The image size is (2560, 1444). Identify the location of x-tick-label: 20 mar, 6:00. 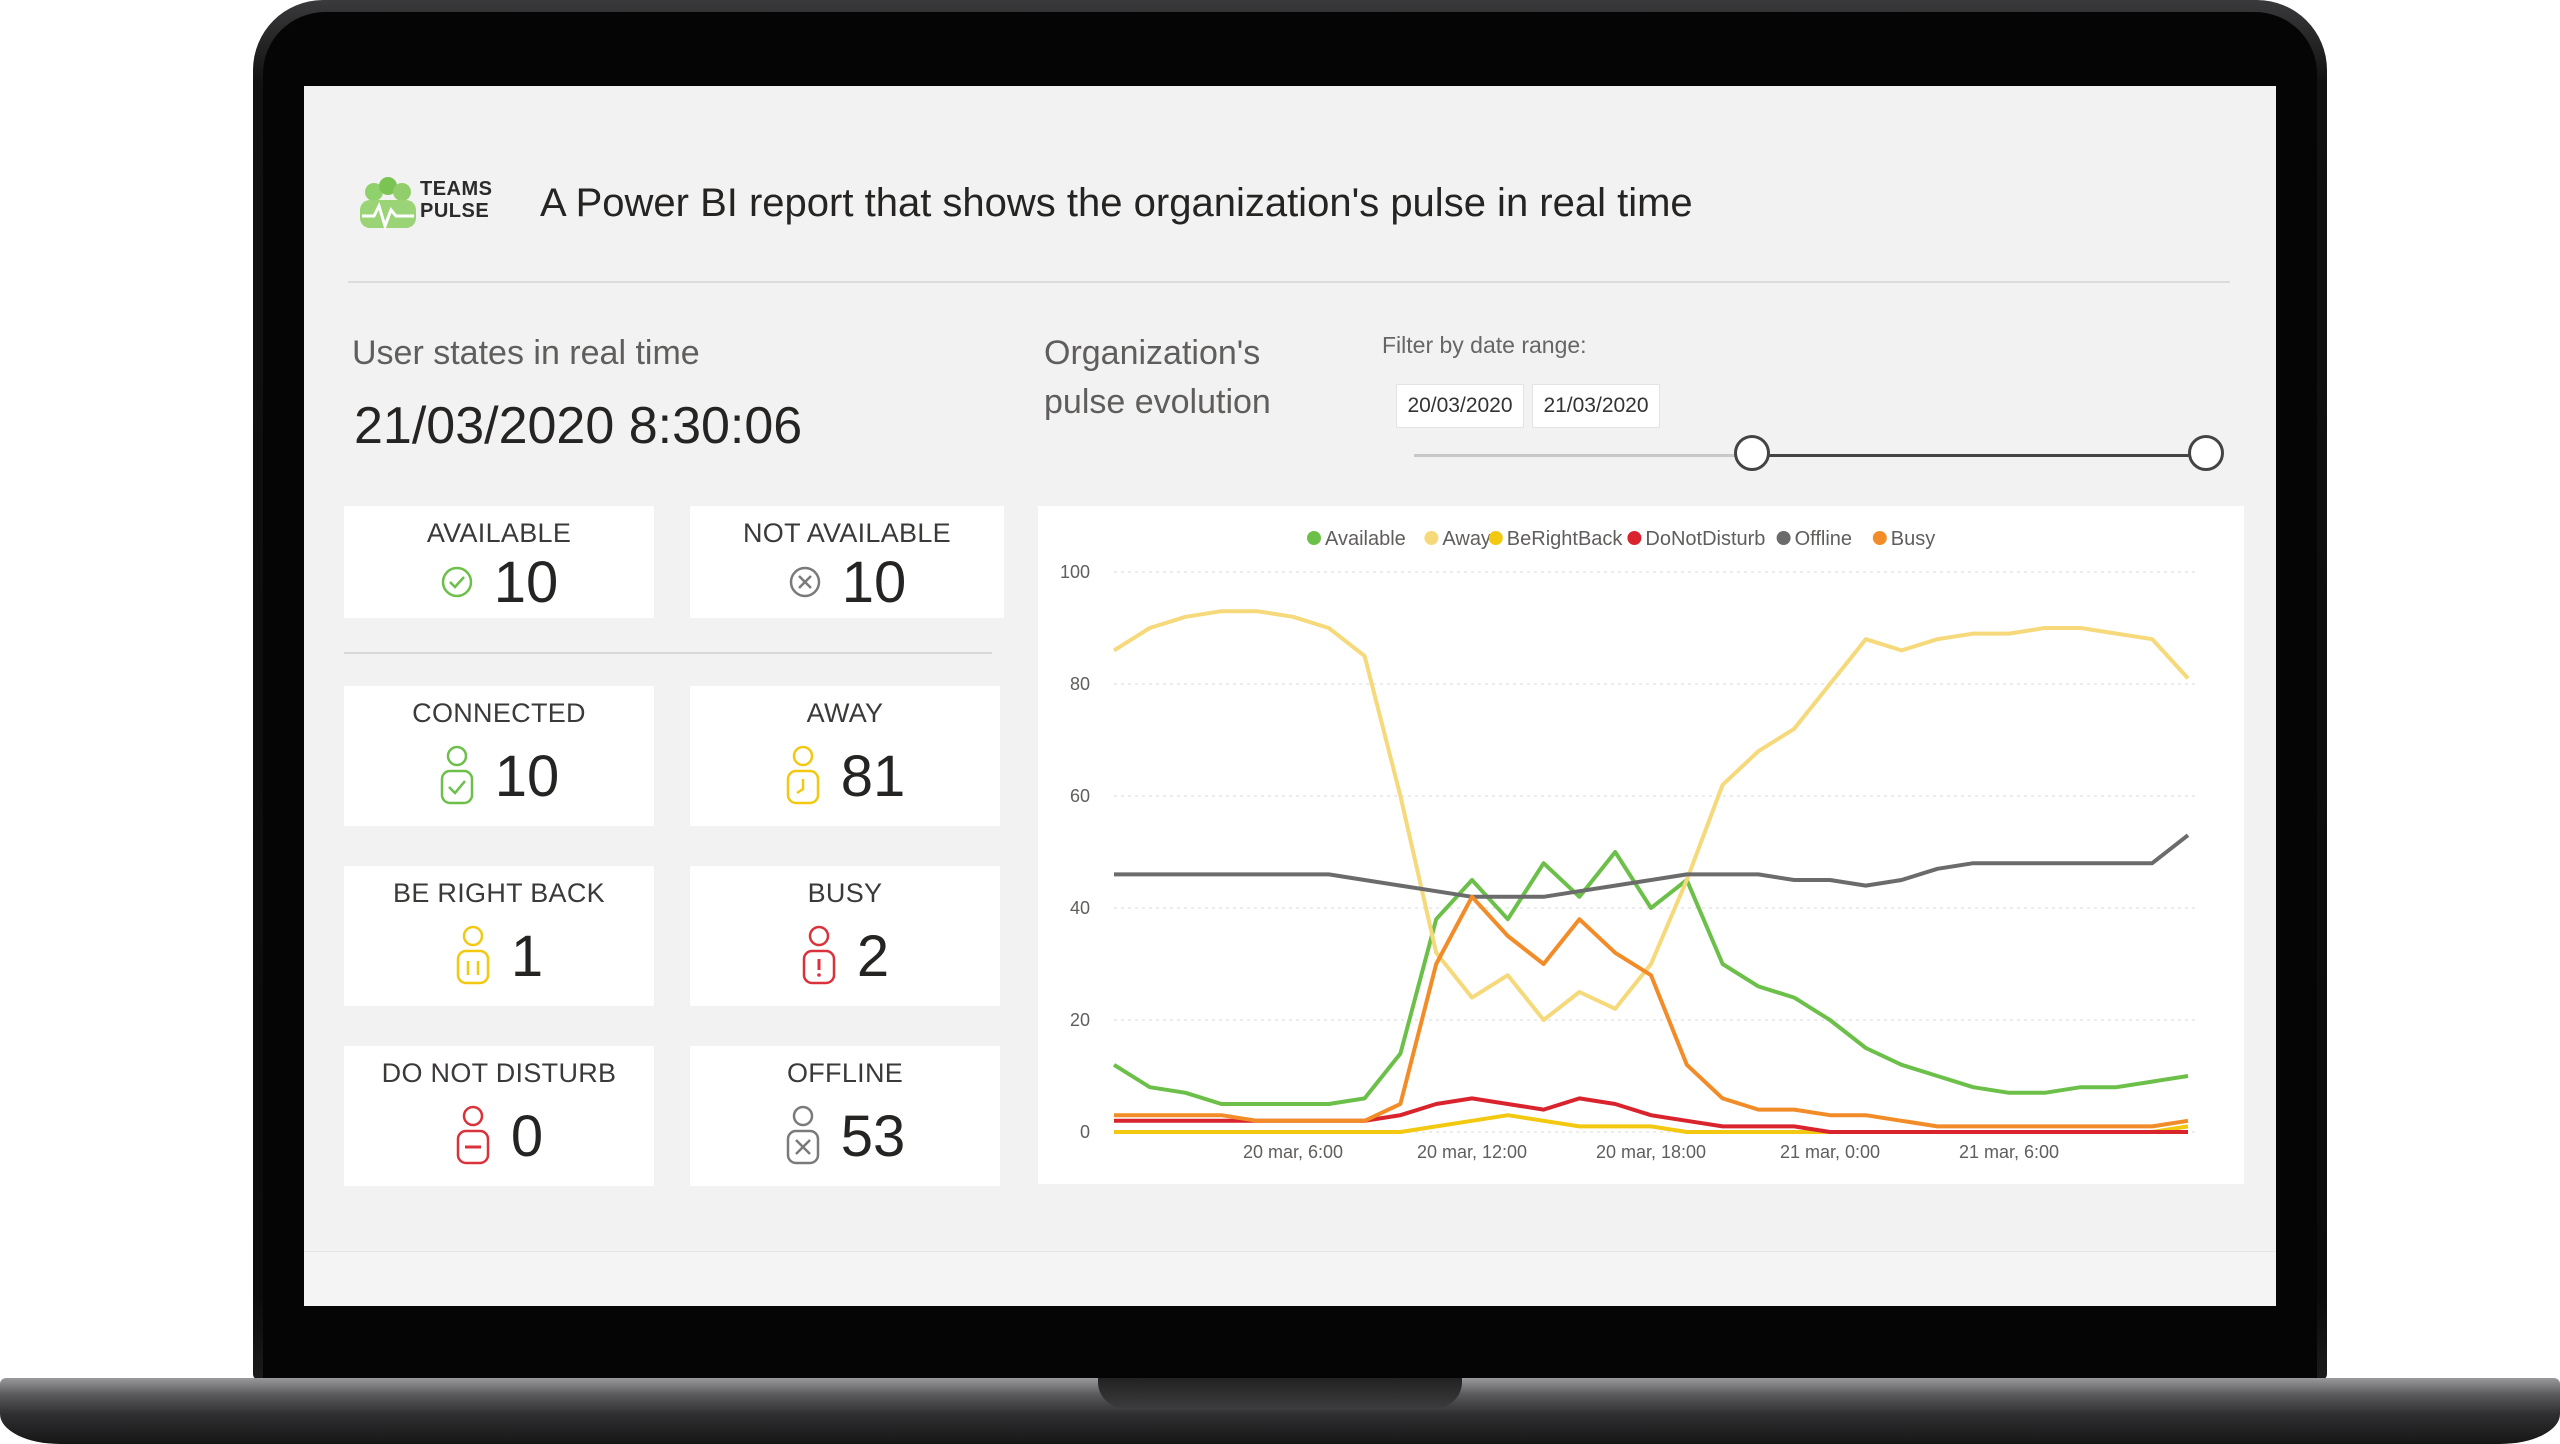
(1293, 1152).